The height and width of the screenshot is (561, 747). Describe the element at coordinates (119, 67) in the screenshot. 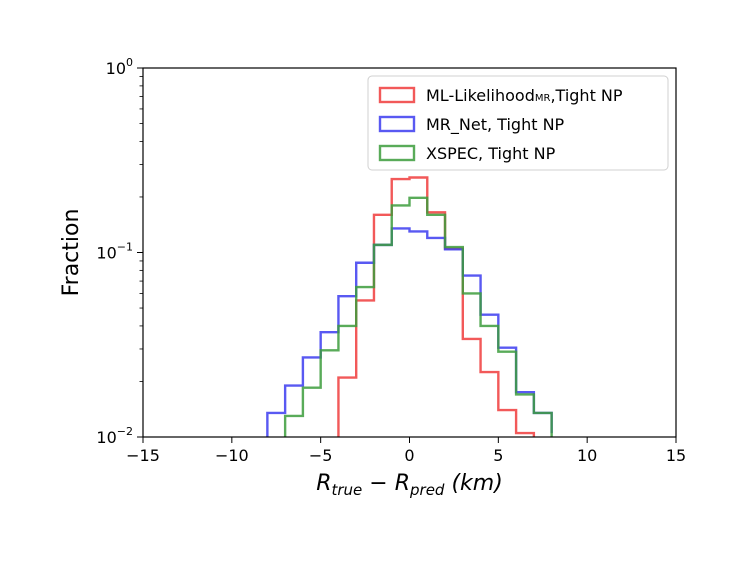

I see `y-tick-label: 10⁰` at that location.